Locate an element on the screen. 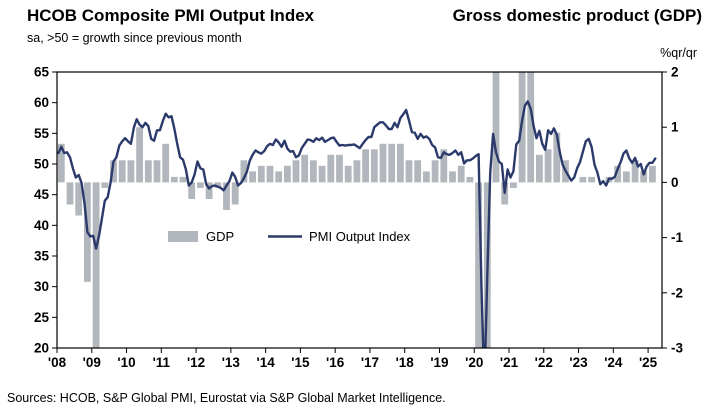 The image size is (705, 418). legend-pmi-label: PMI Output Index is located at coordinates (360, 236).